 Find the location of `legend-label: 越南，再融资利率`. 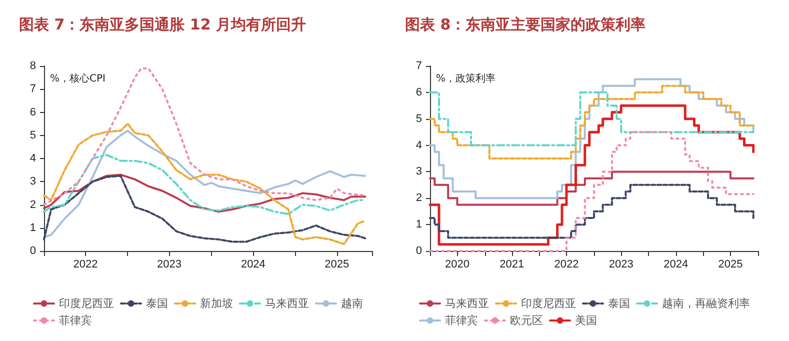

legend-label: 越南，再融资利率 is located at coordinates (706, 303).